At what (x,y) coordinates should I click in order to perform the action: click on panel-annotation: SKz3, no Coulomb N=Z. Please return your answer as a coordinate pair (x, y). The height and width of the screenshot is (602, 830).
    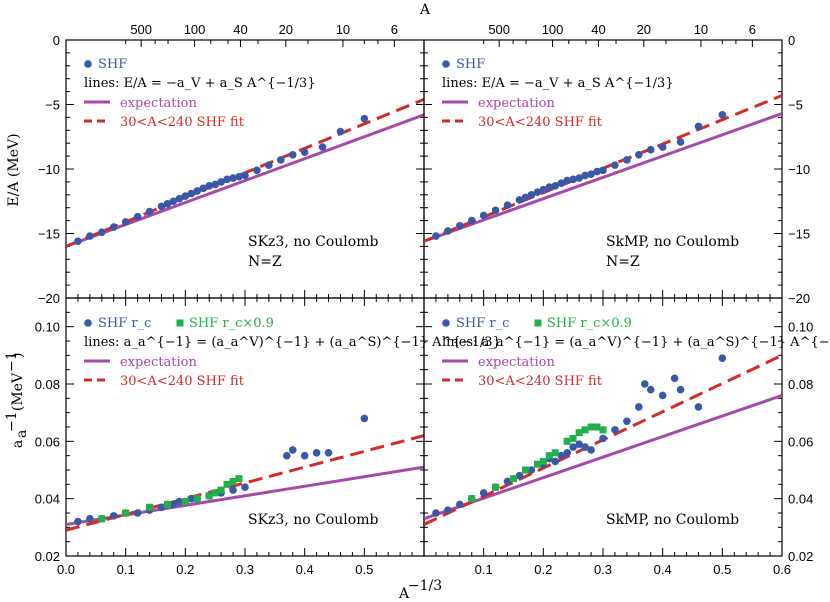
    Looking at the image, I should click on (313, 252).